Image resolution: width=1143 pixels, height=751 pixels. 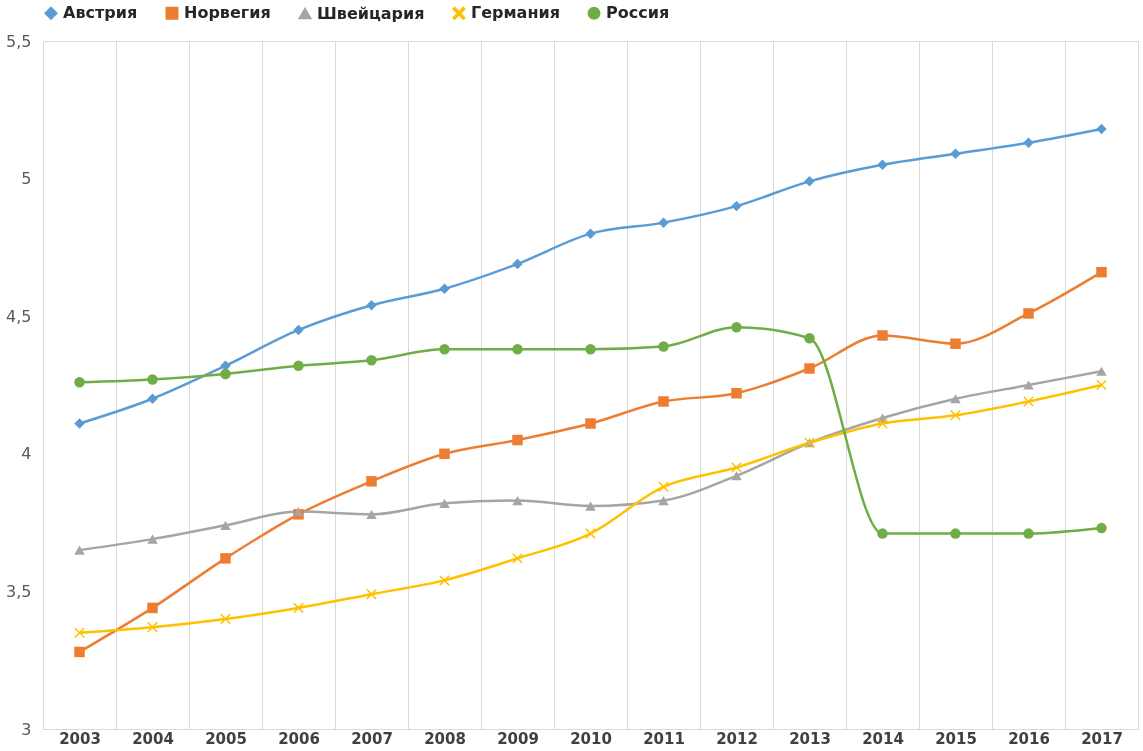 I want to click on x-tick-label: 2016, so click(x=1029, y=738).